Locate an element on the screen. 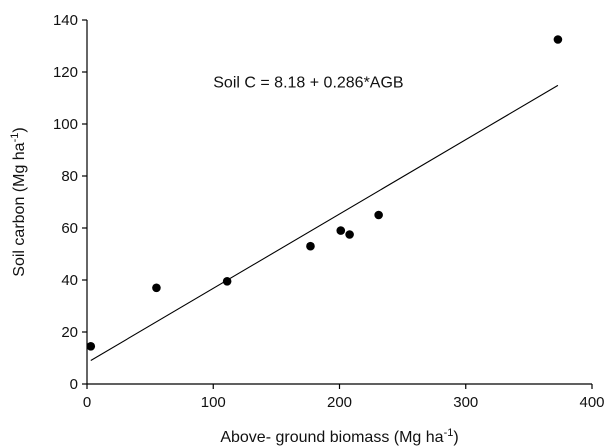 This screenshot has height=448, width=609. x-tick-label: 300 is located at coordinates (465, 402).